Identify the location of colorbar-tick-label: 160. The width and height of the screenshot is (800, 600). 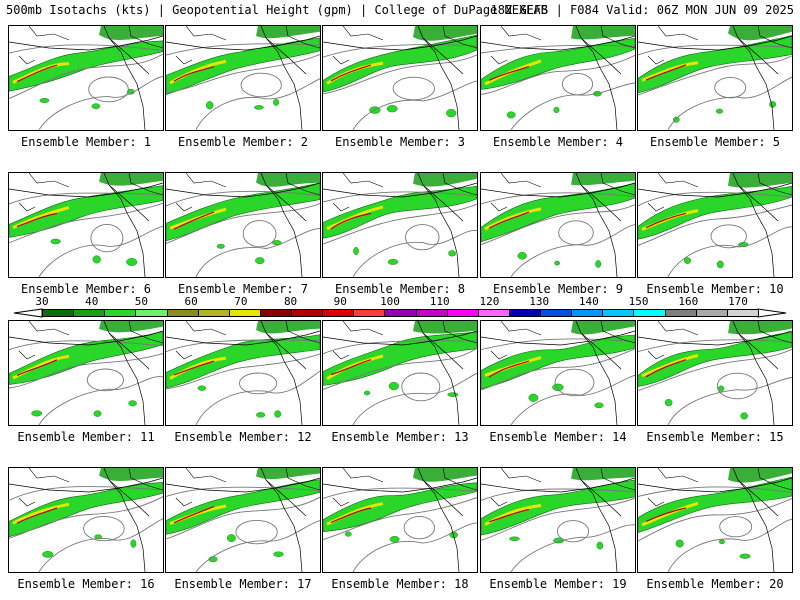
(688, 301).